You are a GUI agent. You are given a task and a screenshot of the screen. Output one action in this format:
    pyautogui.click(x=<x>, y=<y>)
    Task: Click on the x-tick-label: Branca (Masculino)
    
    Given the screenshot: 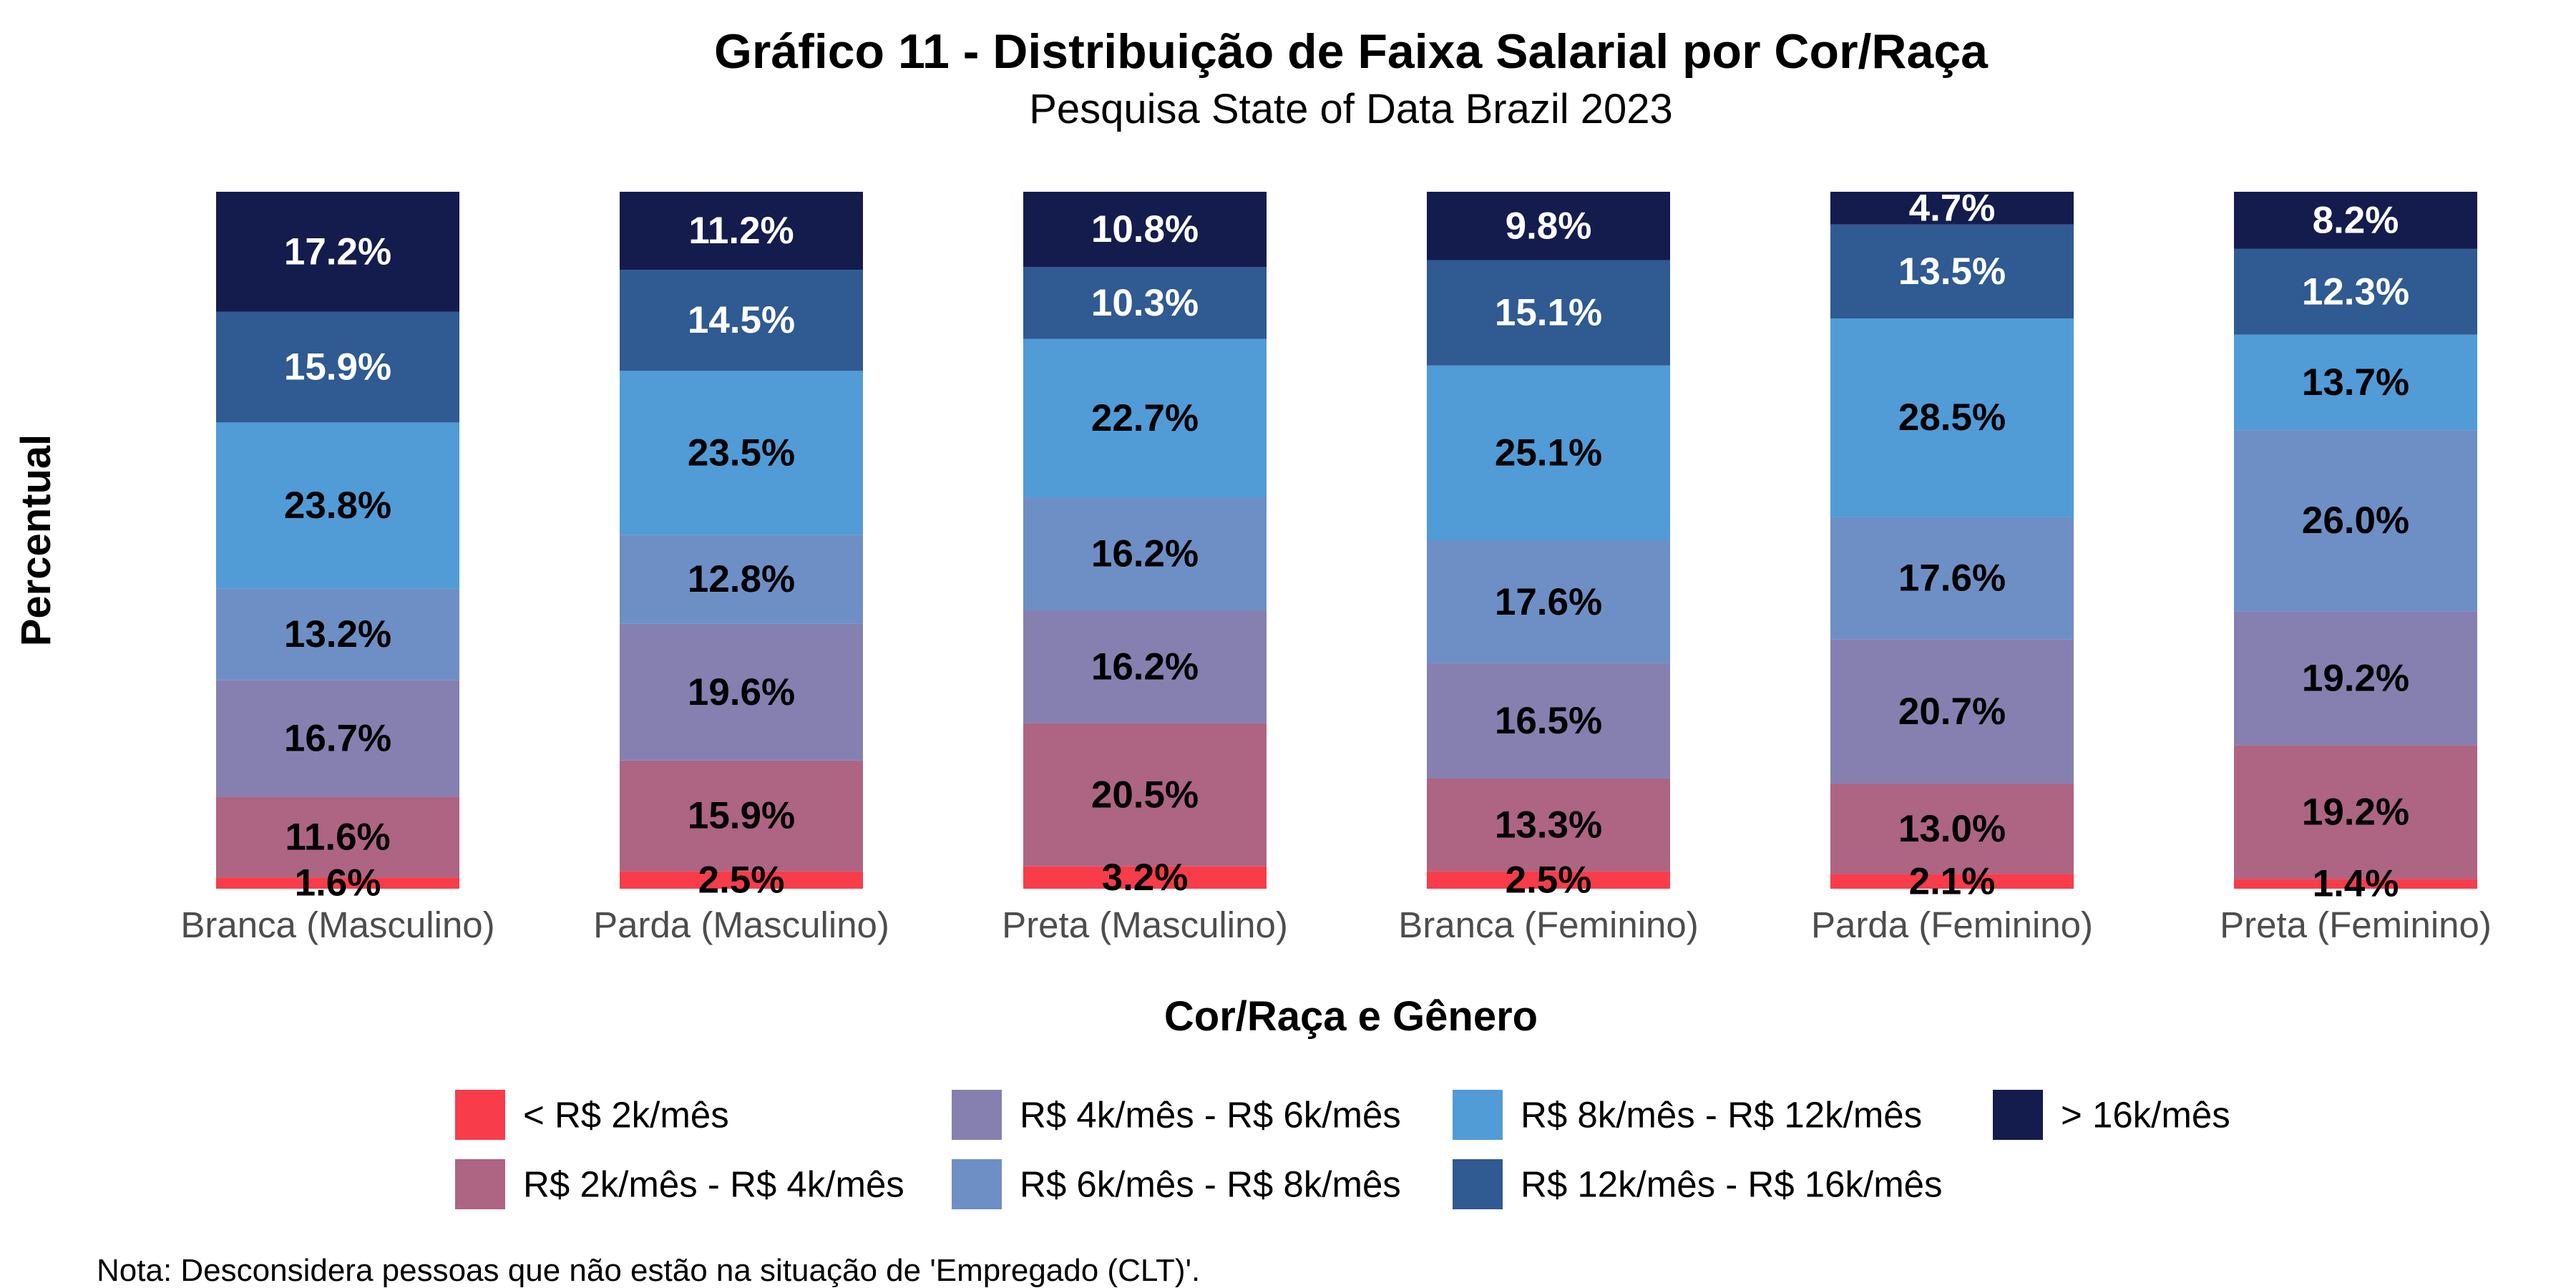 What is the action you would take?
    pyautogui.click(x=337, y=924)
    